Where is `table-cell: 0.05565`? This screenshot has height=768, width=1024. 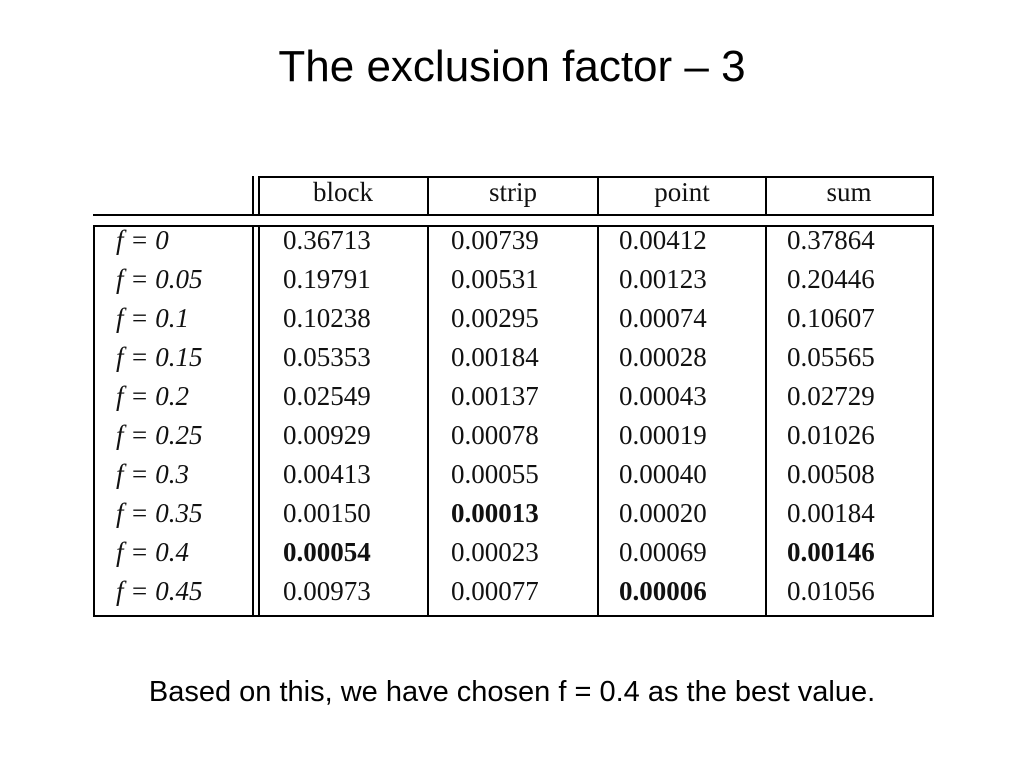
table-cell: 0.05565 is located at coordinates (831, 357).